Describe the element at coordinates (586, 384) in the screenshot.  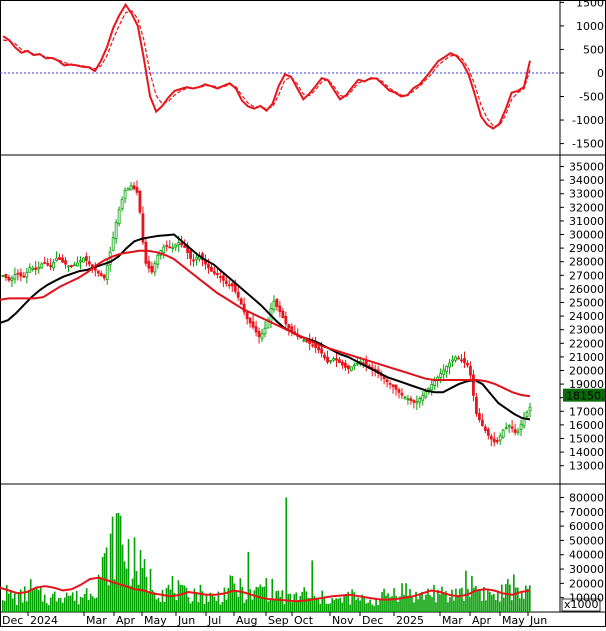
I see `price-tick-label: 19000` at that location.